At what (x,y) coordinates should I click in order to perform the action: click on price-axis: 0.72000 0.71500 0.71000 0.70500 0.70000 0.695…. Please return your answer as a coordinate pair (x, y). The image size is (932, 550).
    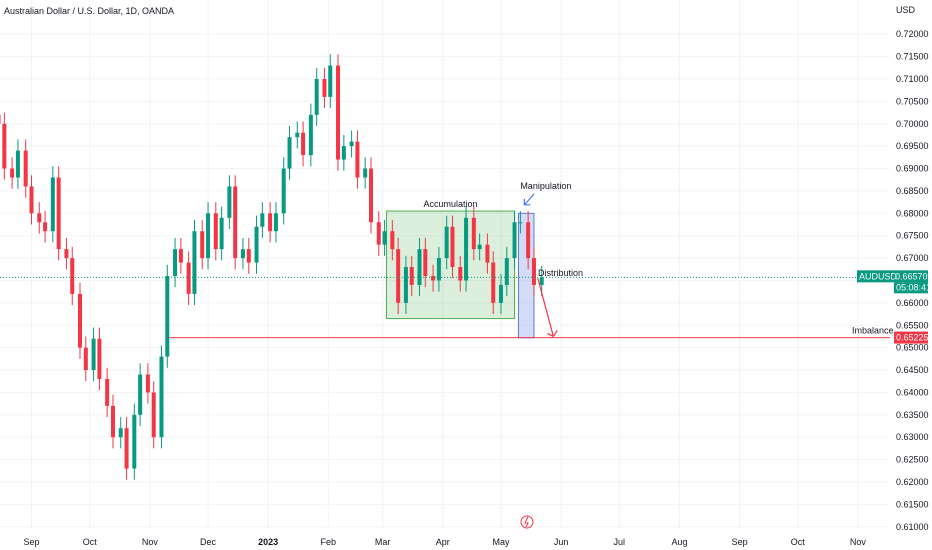
    Looking at the image, I should click on (912, 280).